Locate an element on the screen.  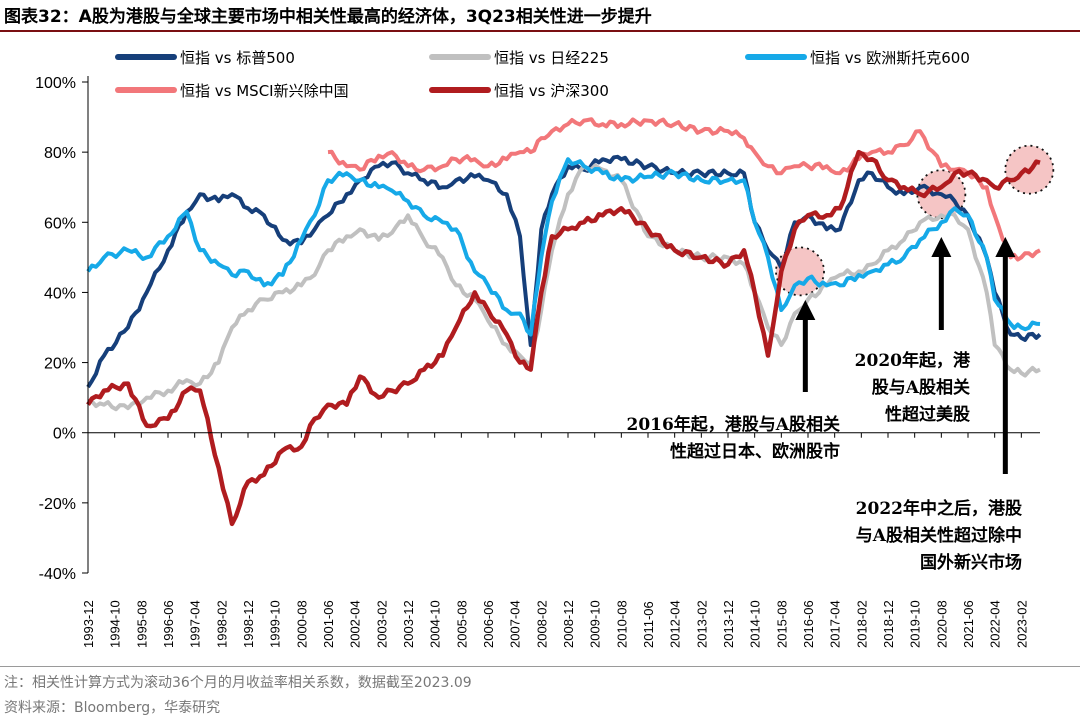
footnote: 注：相关性计算方式为滚动36个月的月收益率相关系数，数据截至2023.09 is located at coordinates (238, 683).